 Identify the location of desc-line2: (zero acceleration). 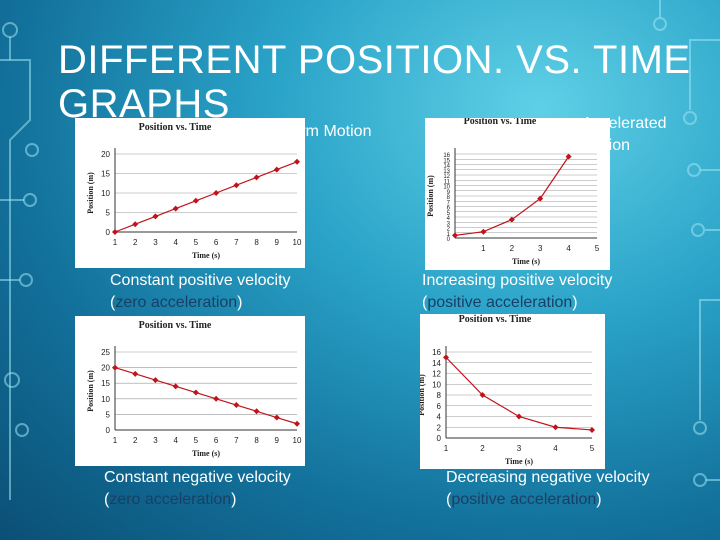
(170, 499).